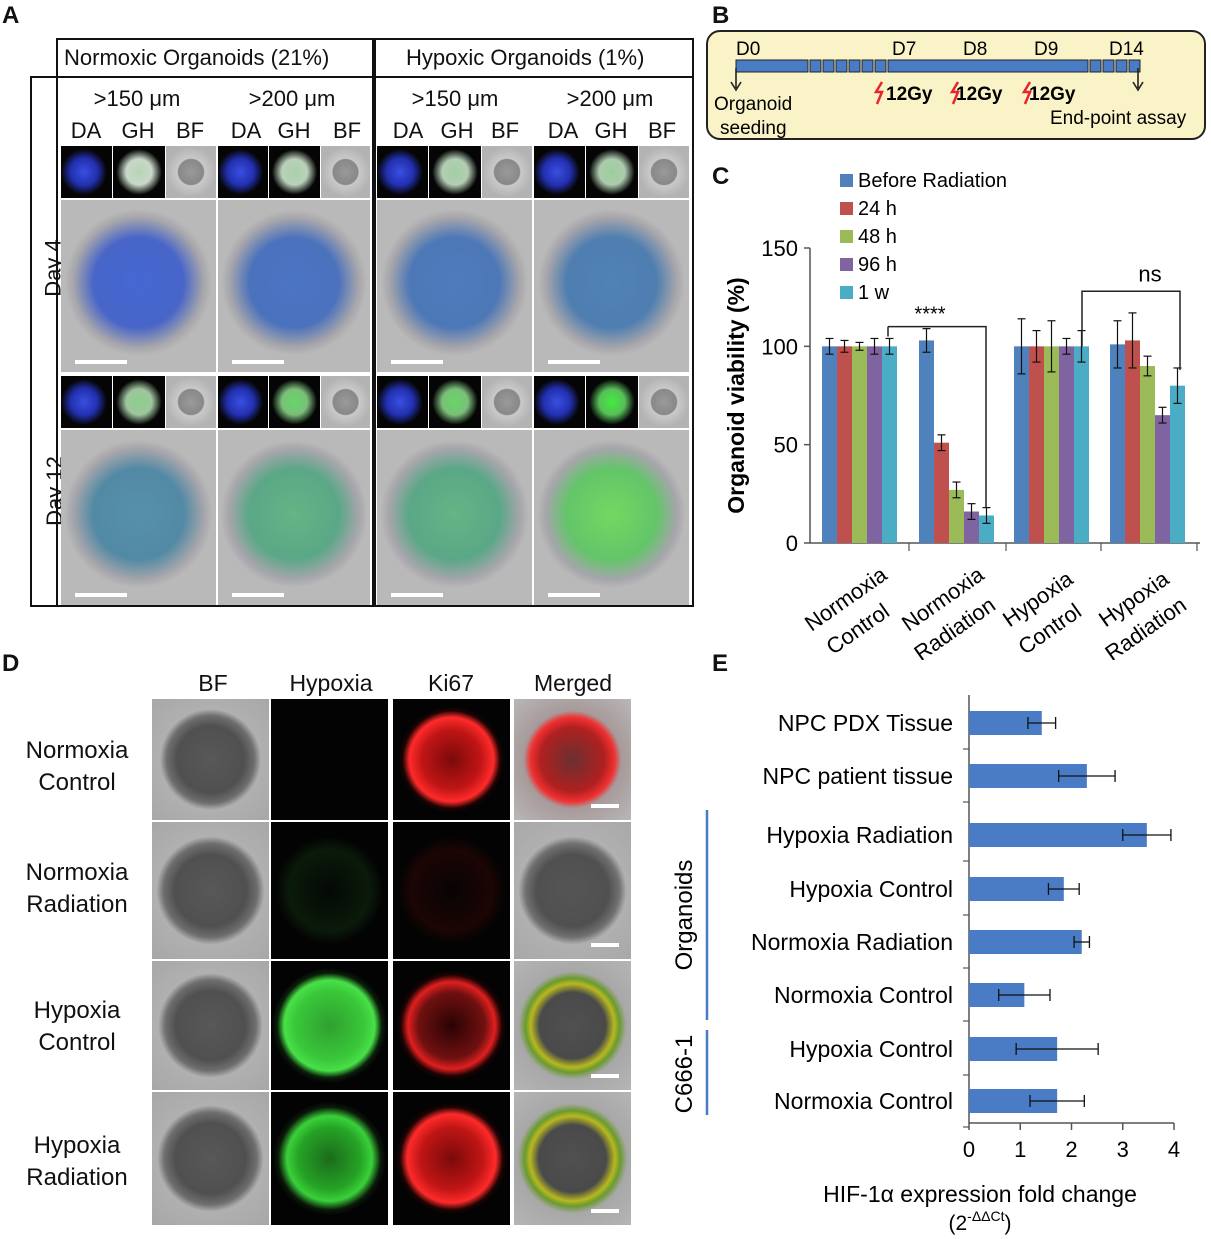 This screenshot has height=1239, width=1211. I want to click on d-row-label-1: Normoxia Control, so click(77, 766).